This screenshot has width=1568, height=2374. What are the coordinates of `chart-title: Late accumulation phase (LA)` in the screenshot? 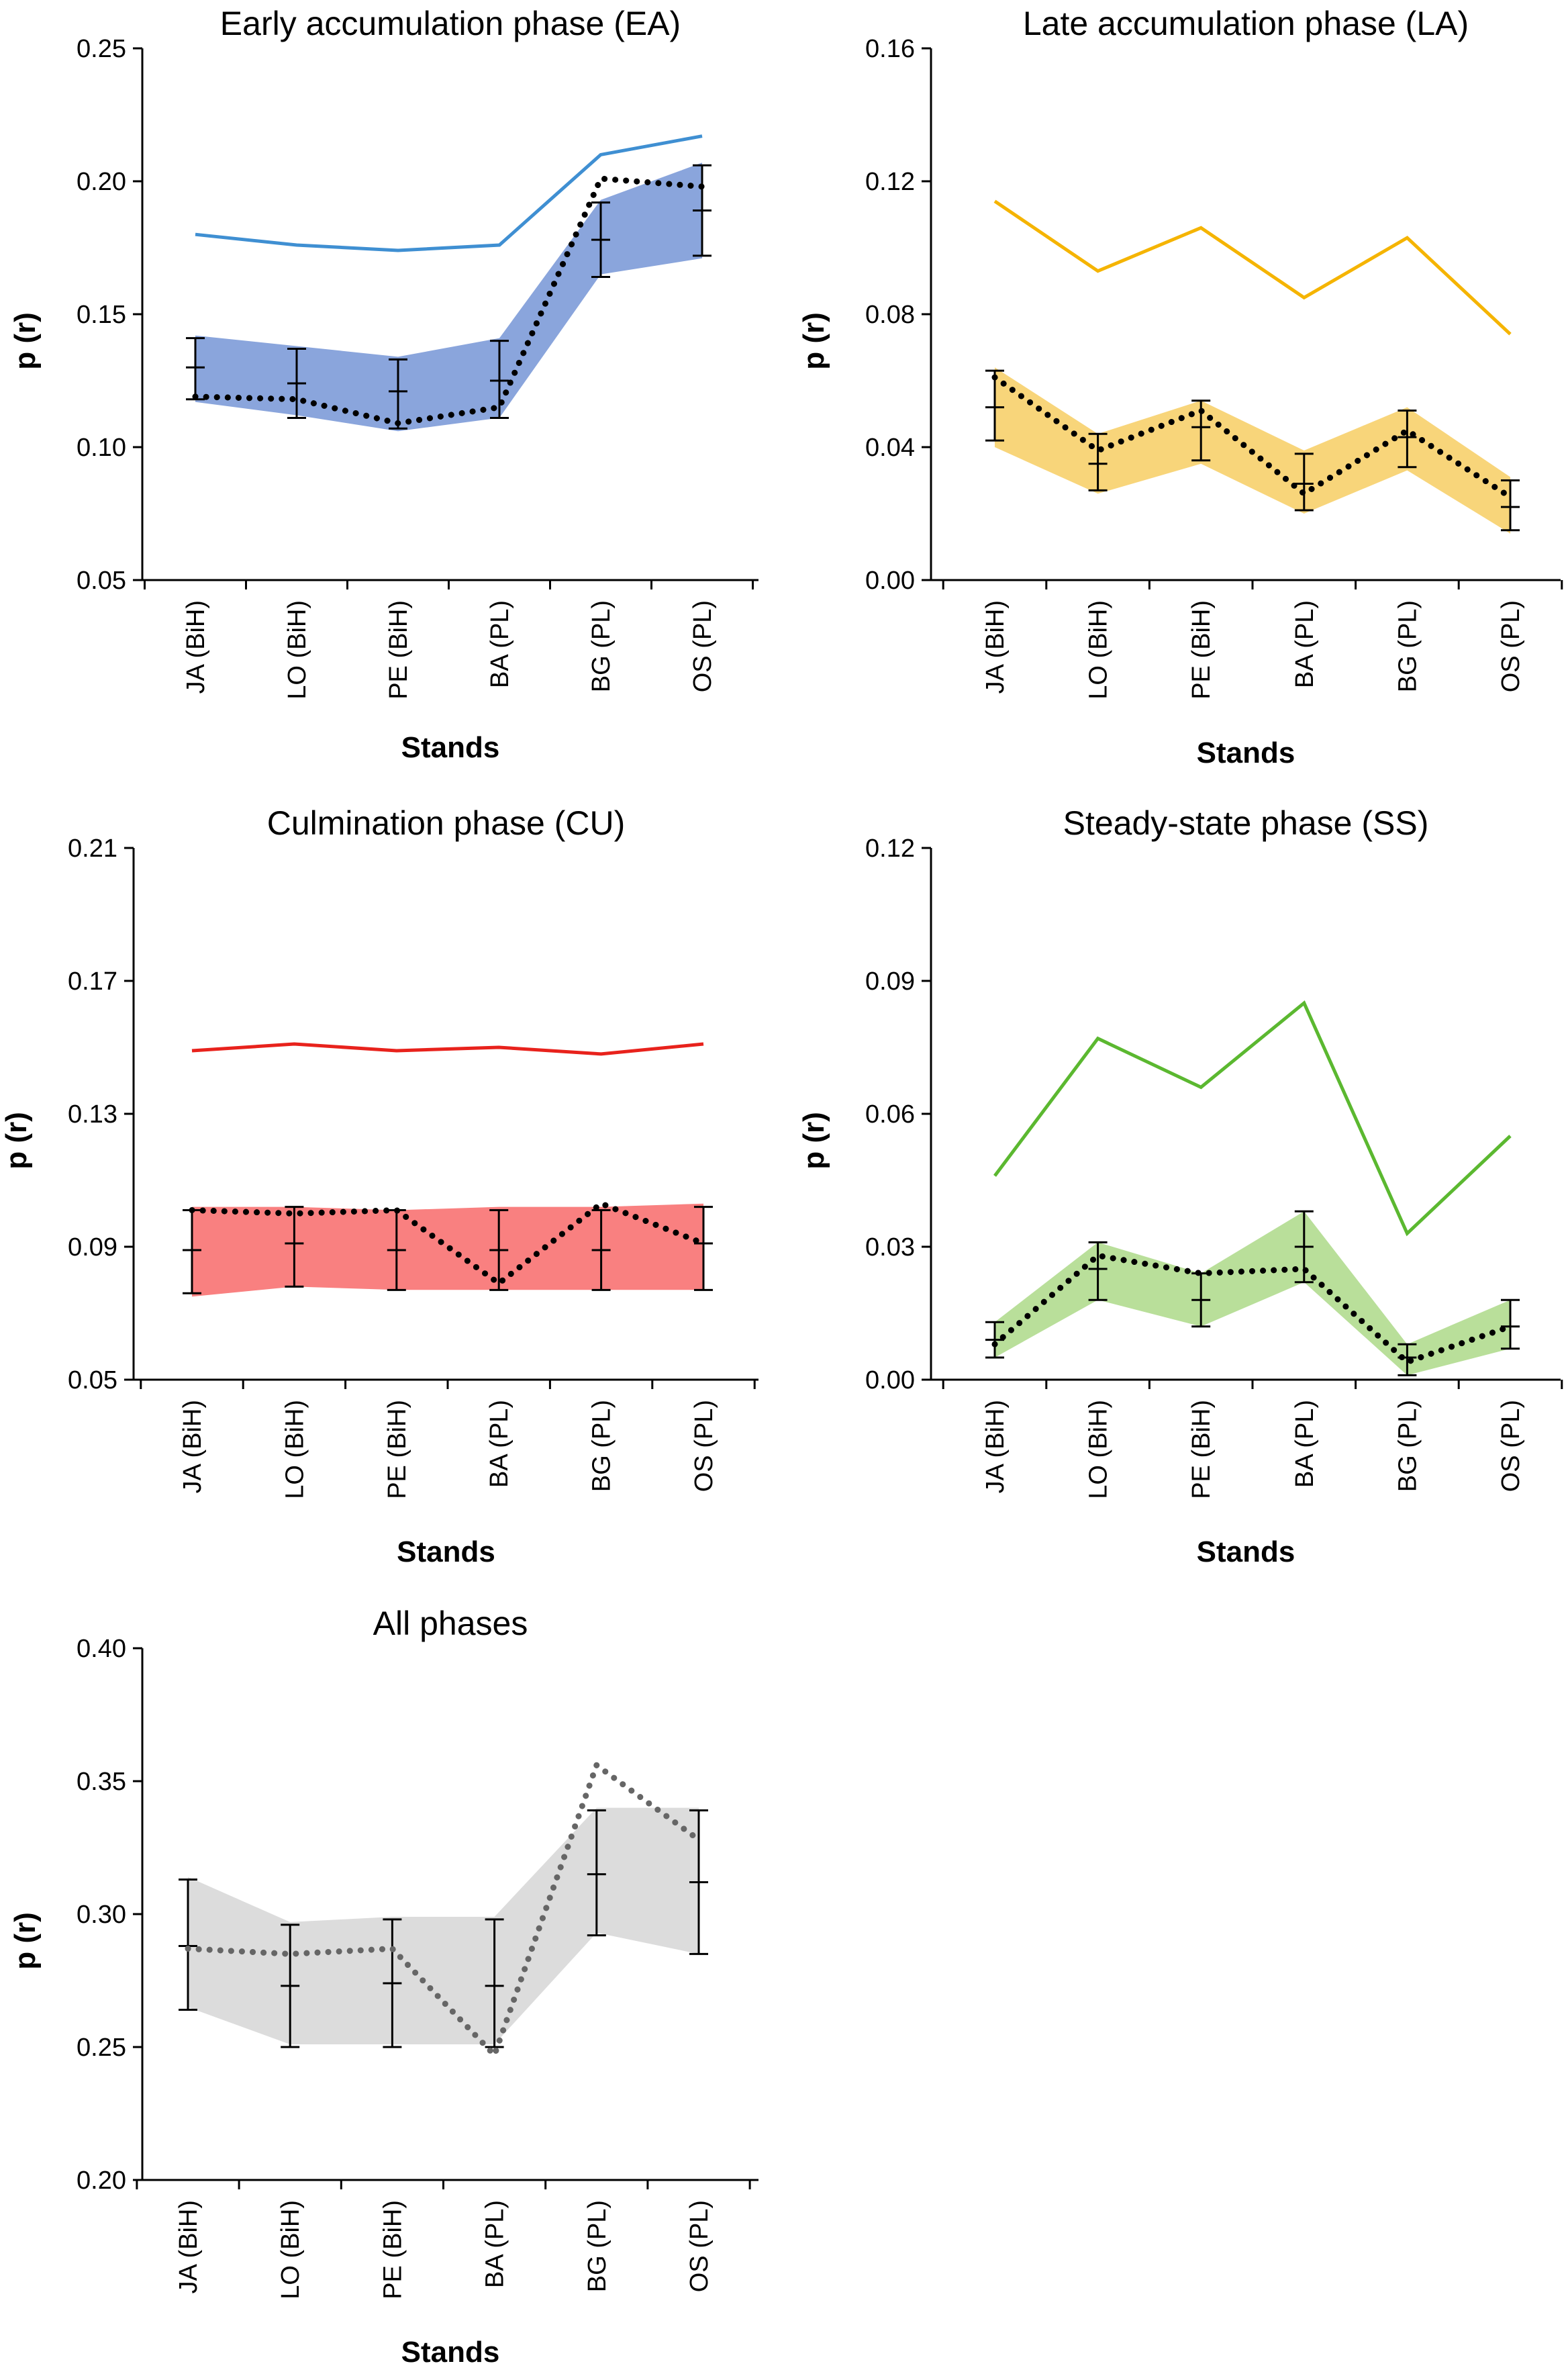 It's located at (1246, 23).